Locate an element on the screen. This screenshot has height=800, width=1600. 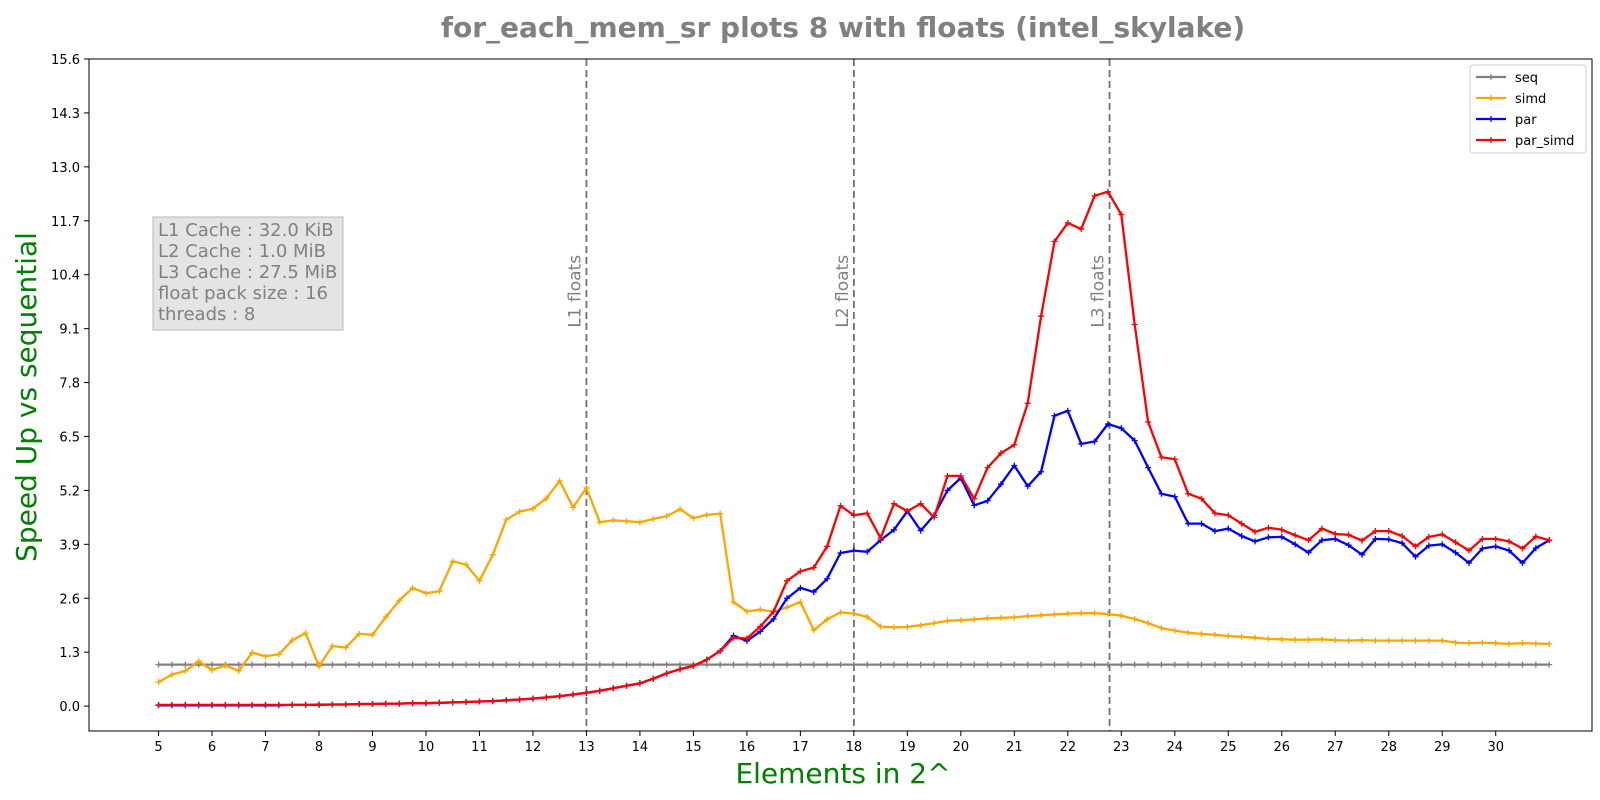
x-tick-label: 20 is located at coordinates (961, 747).